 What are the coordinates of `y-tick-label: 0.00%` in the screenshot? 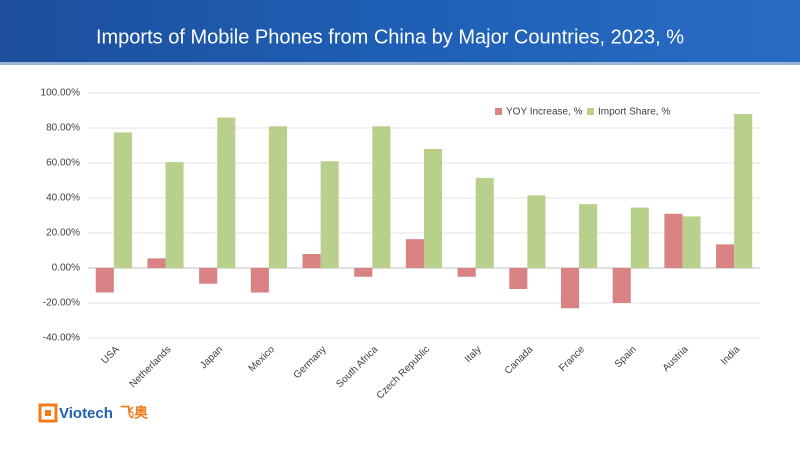 It's located at (66, 268).